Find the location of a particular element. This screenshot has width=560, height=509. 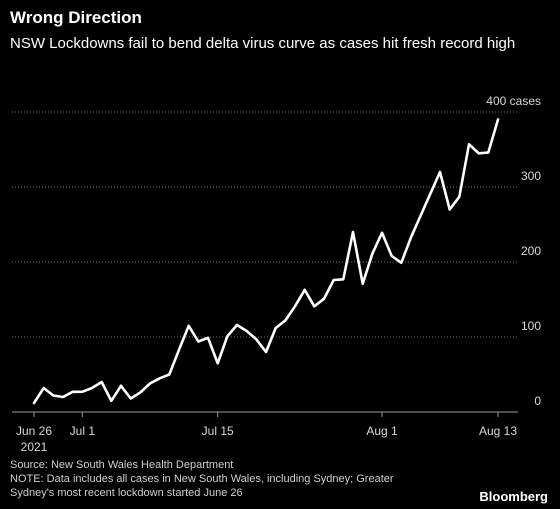

y-tick-label: 0 is located at coordinates (537, 401).